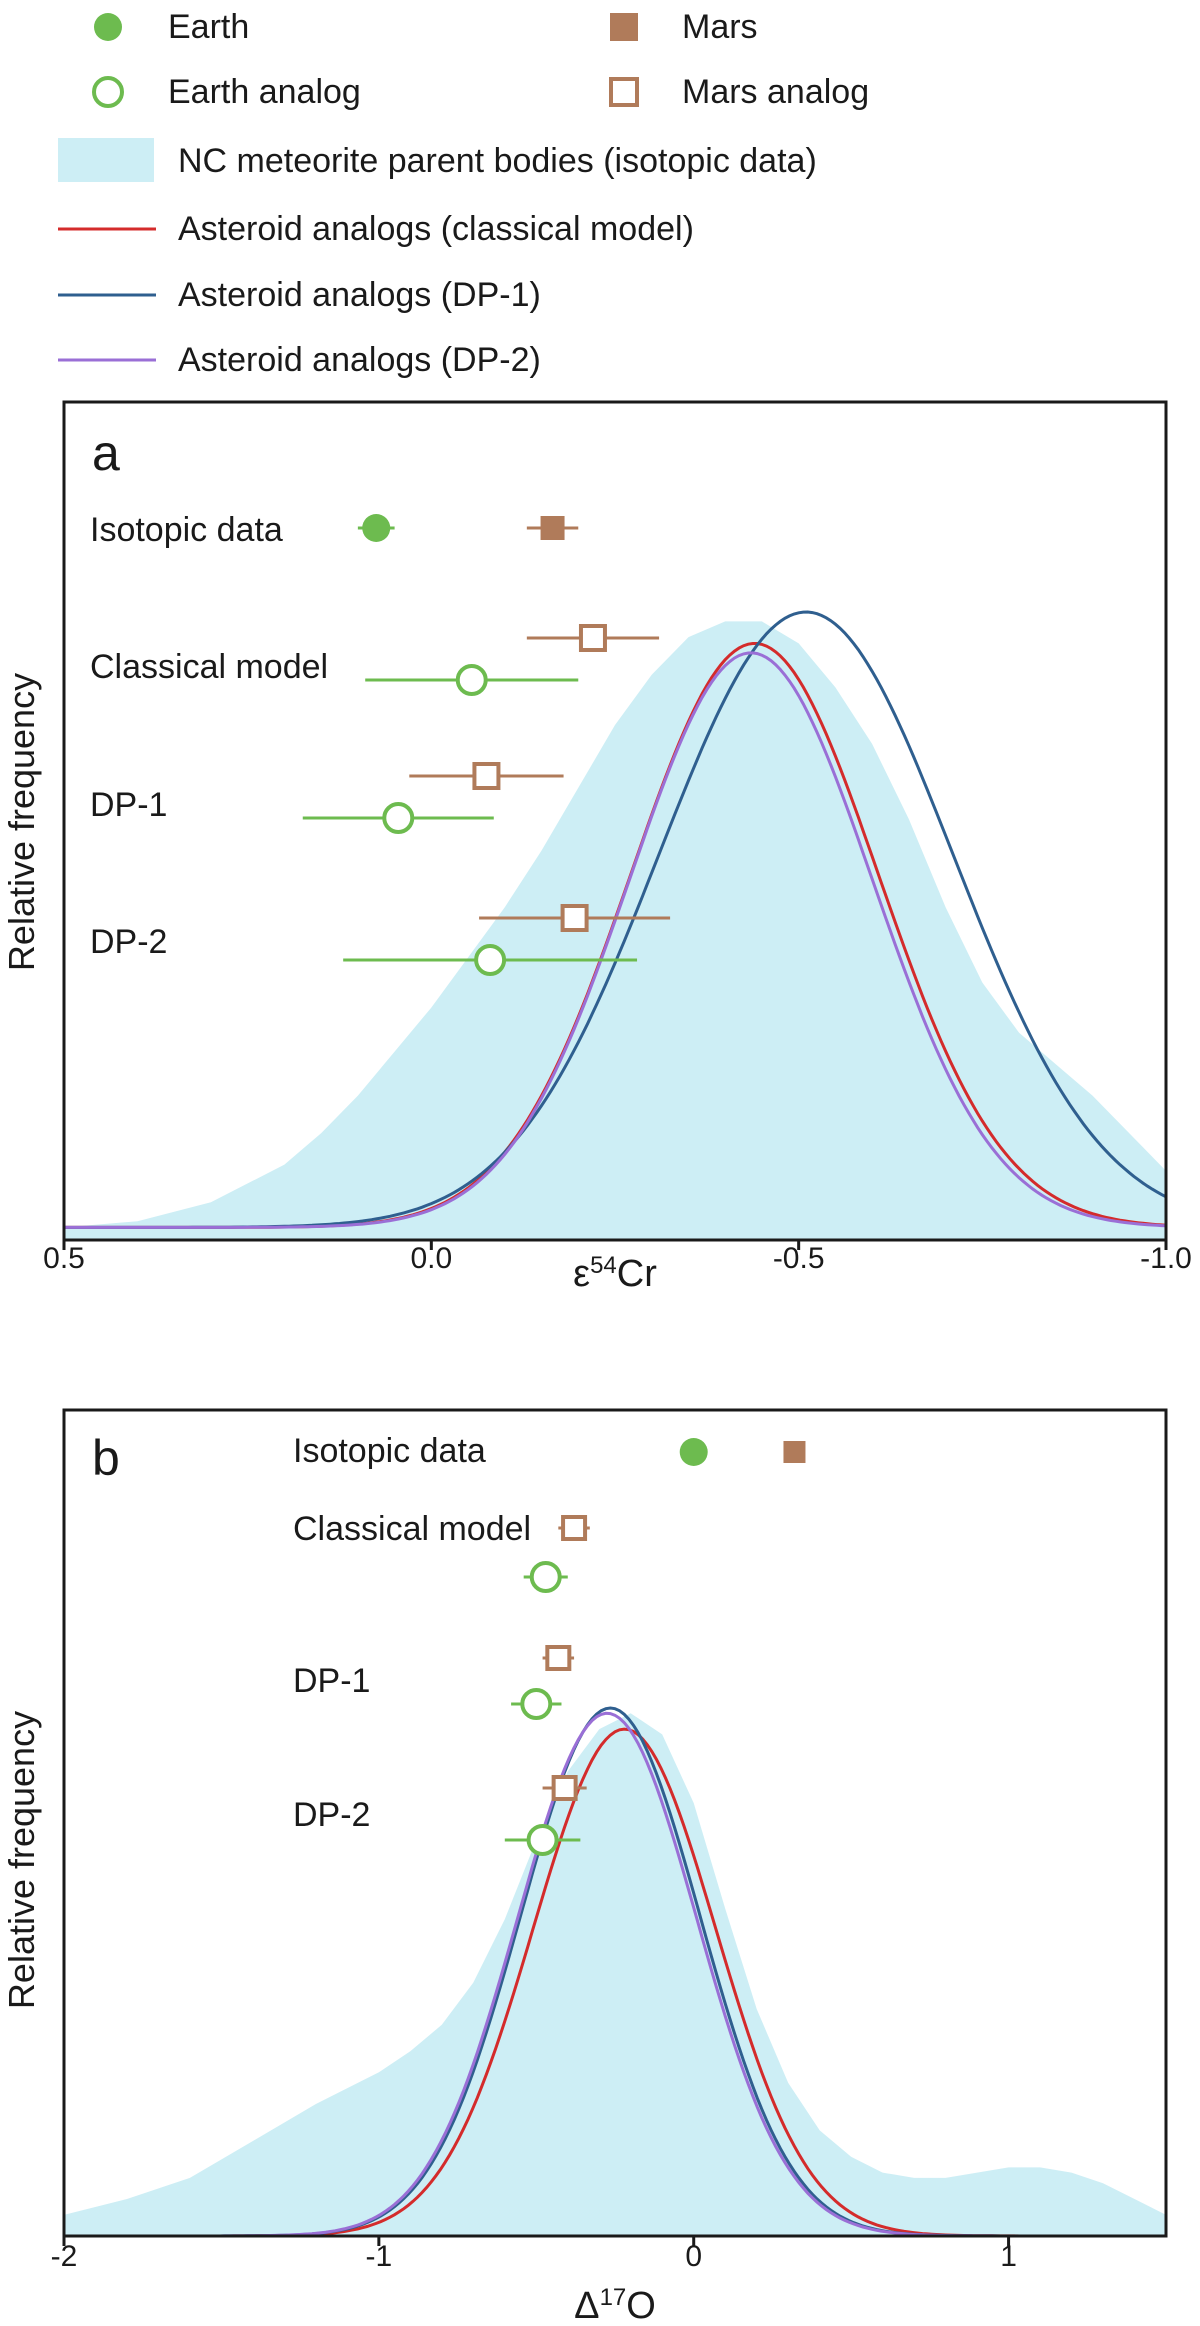  I want to click on legend-item-earth: Earth, so click(171, 27).